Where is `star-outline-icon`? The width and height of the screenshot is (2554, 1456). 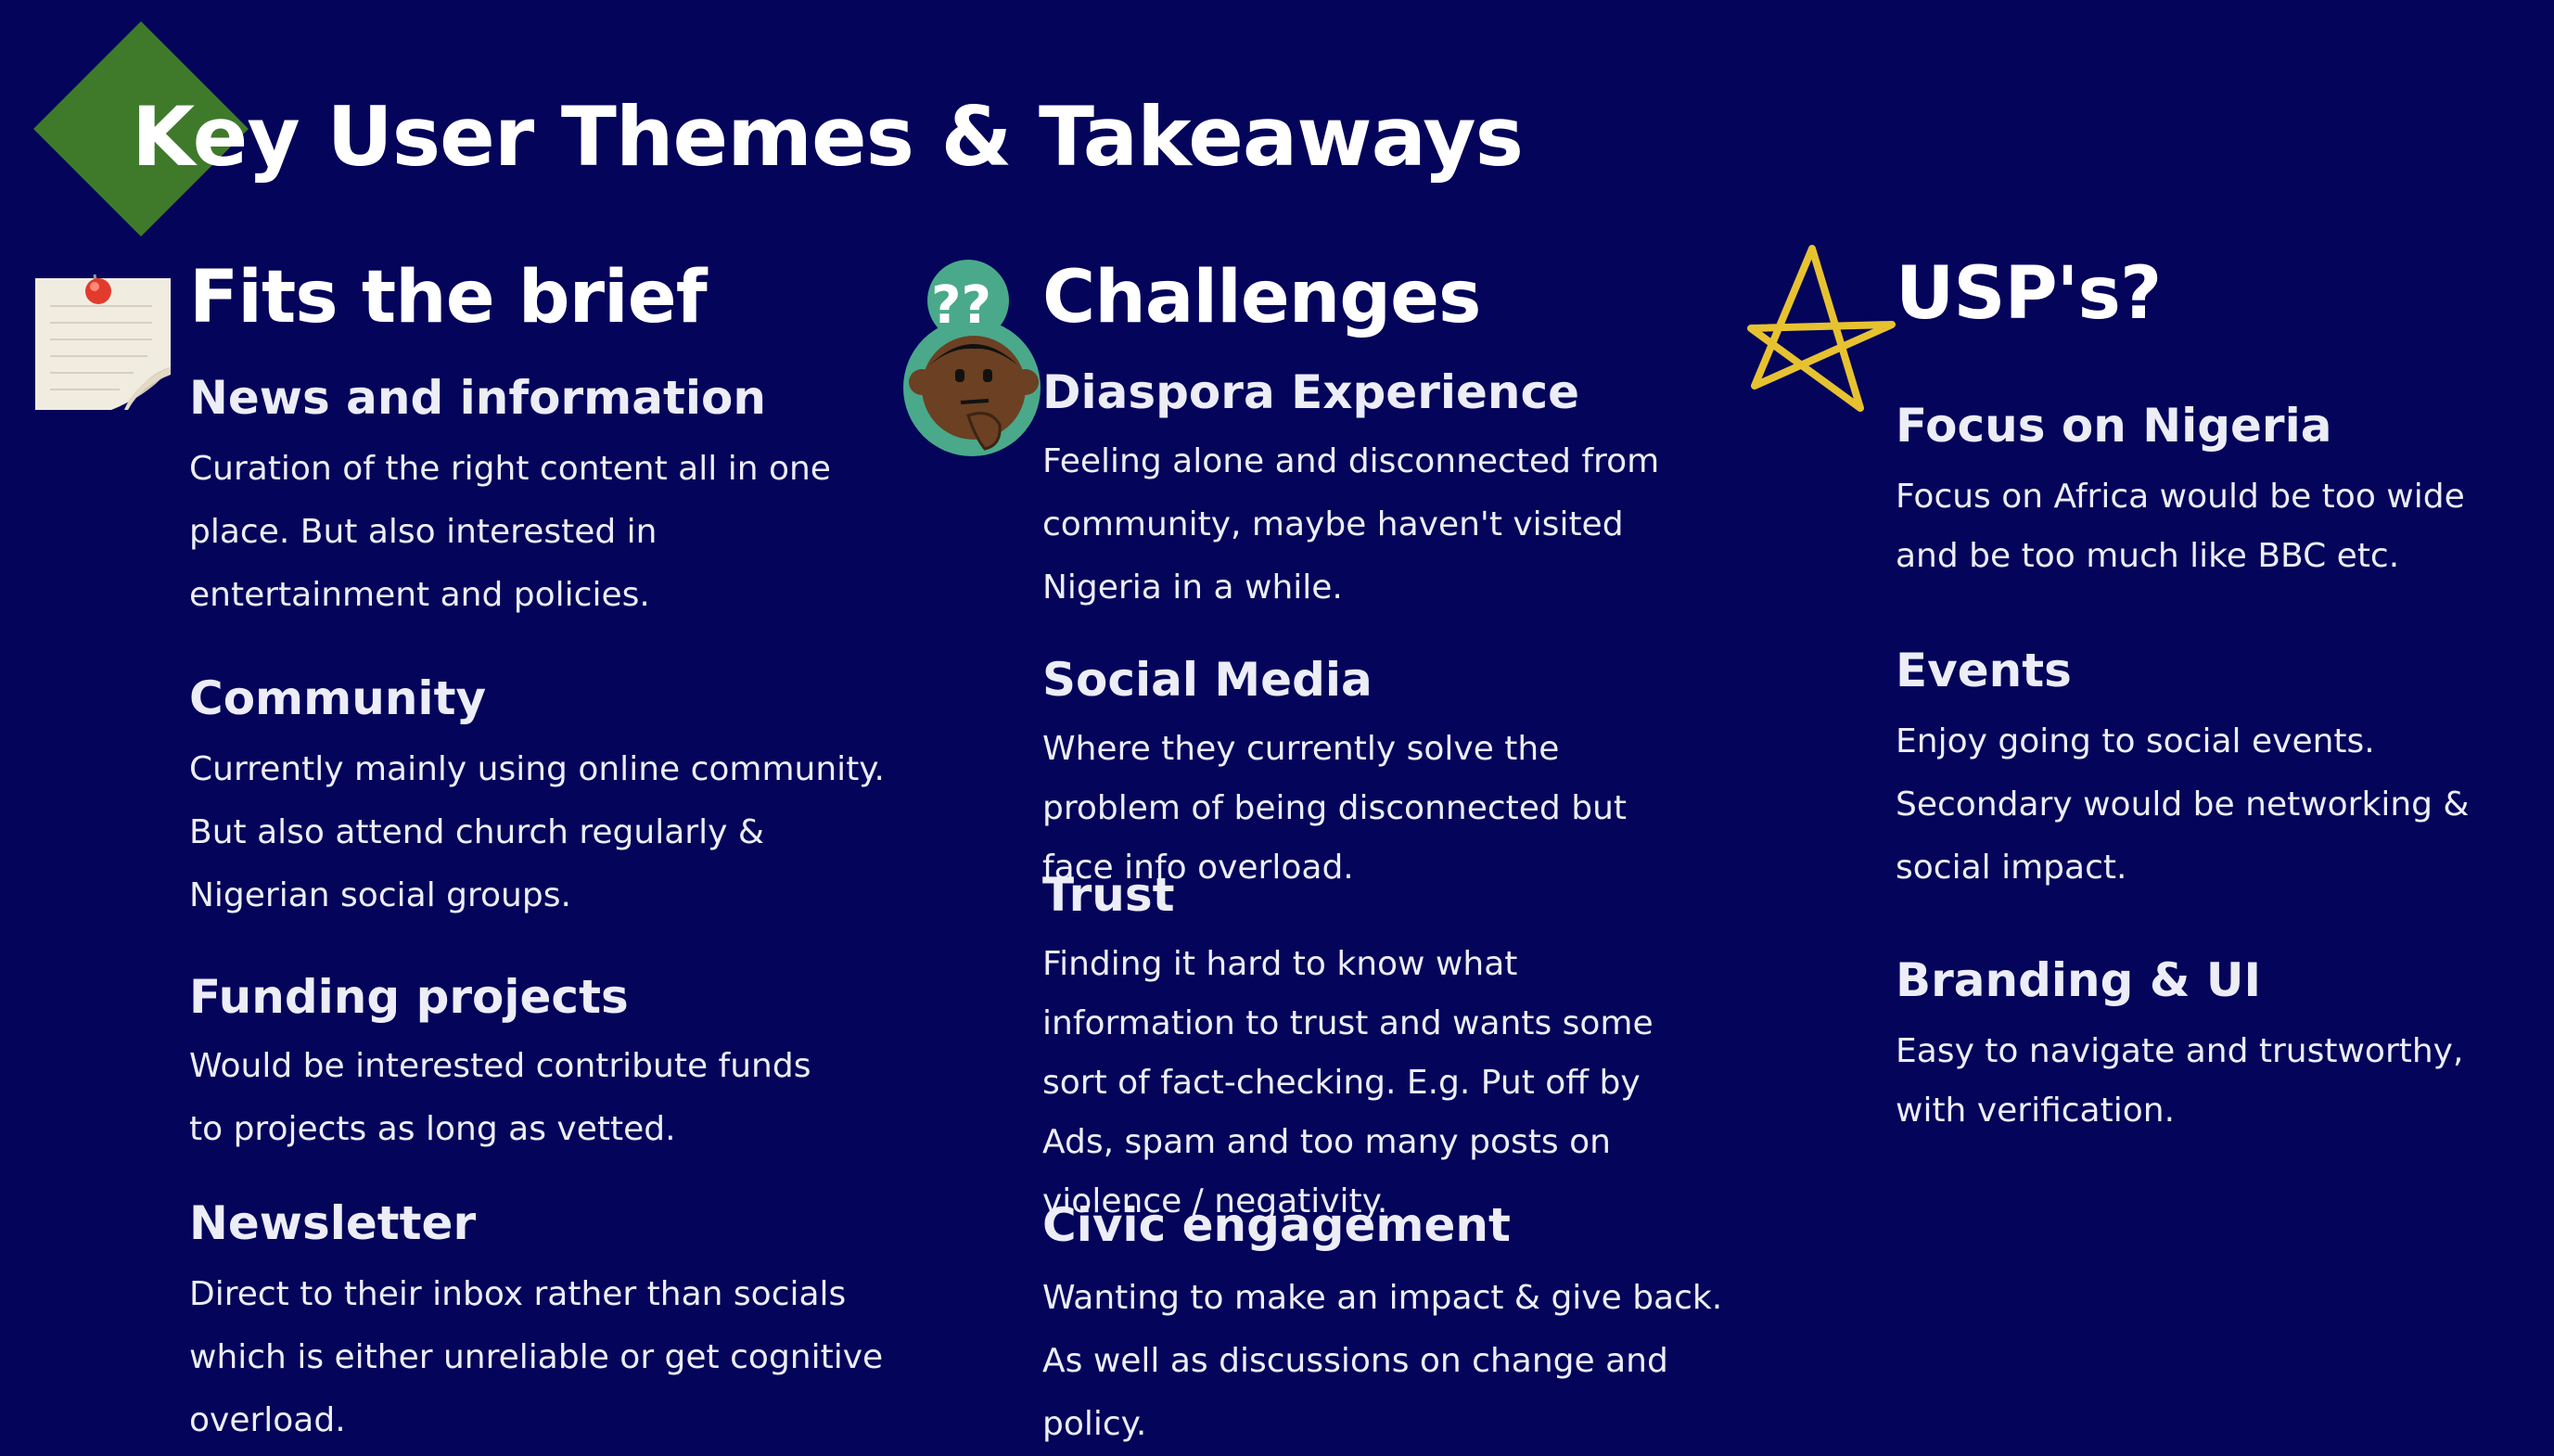
star-outline-icon is located at coordinates (1821, 328).